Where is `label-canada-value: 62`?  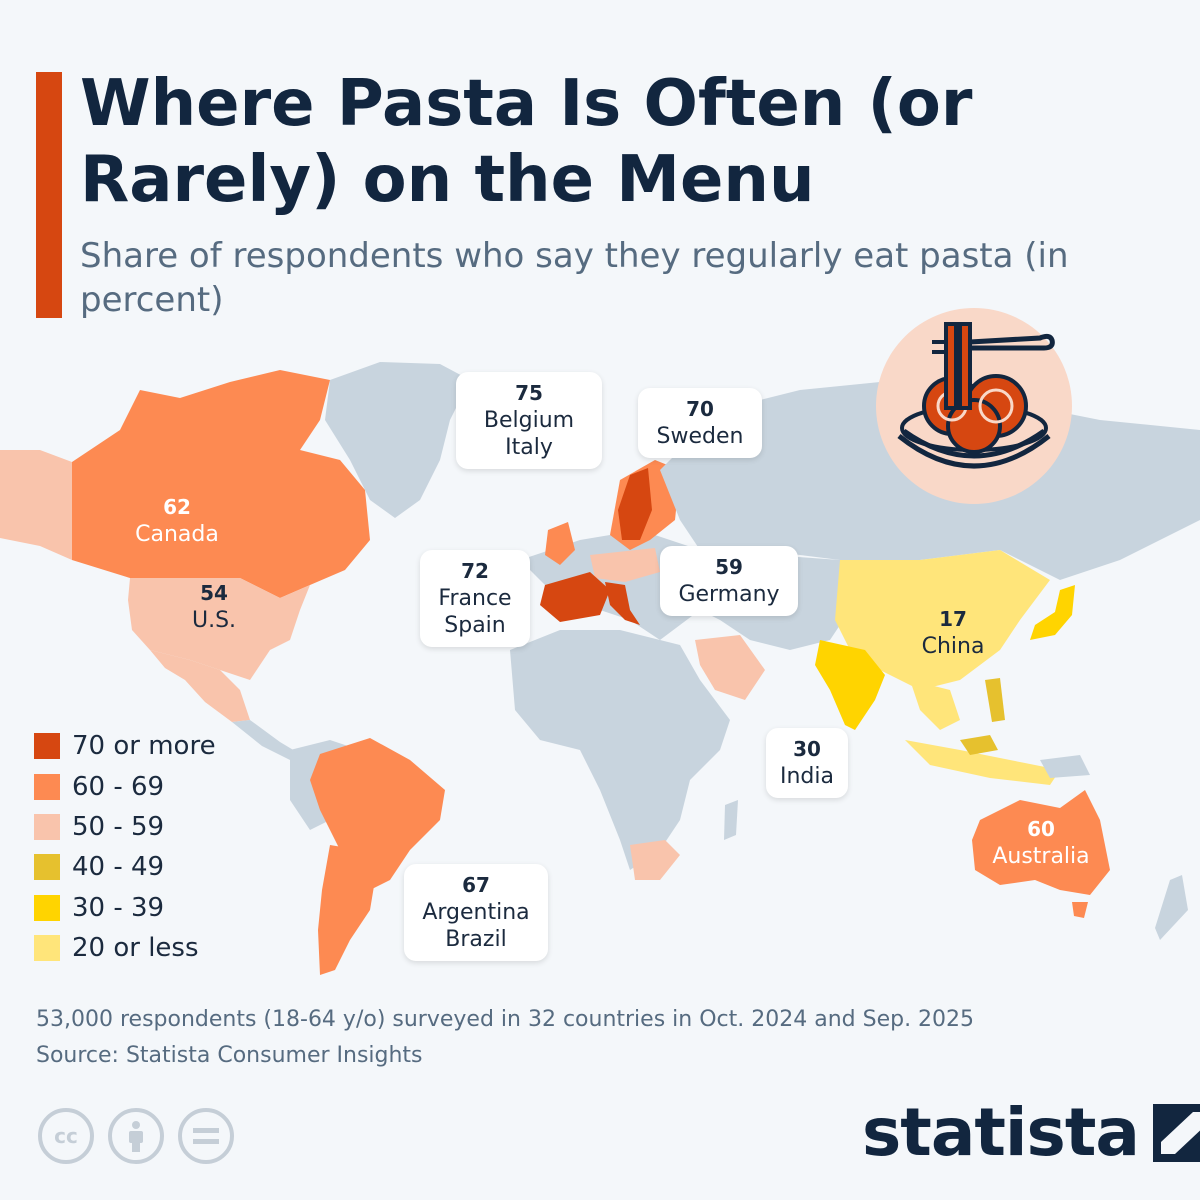 label-canada-value: 62 is located at coordinates (177, 507).